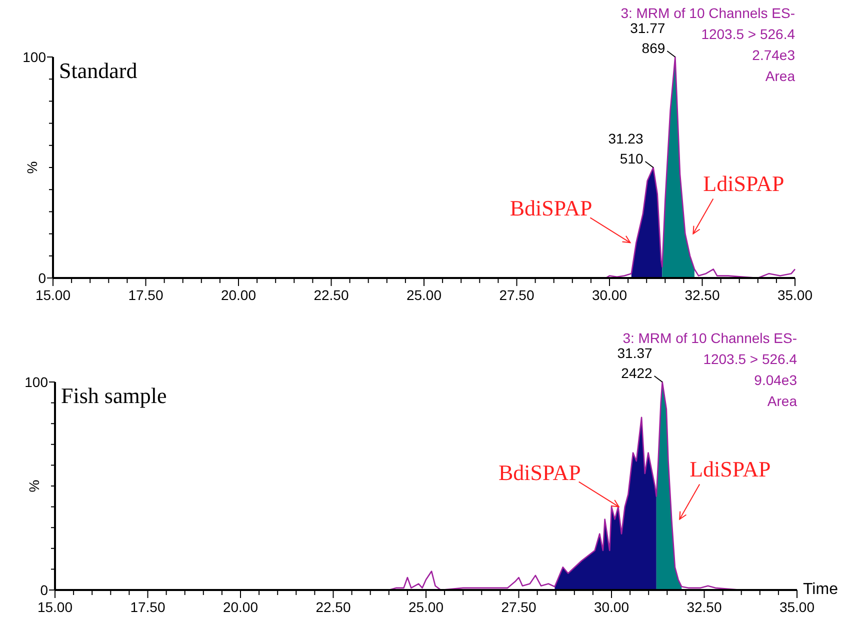  I want to click on annotation: 31.77 869, so click(648, 38).